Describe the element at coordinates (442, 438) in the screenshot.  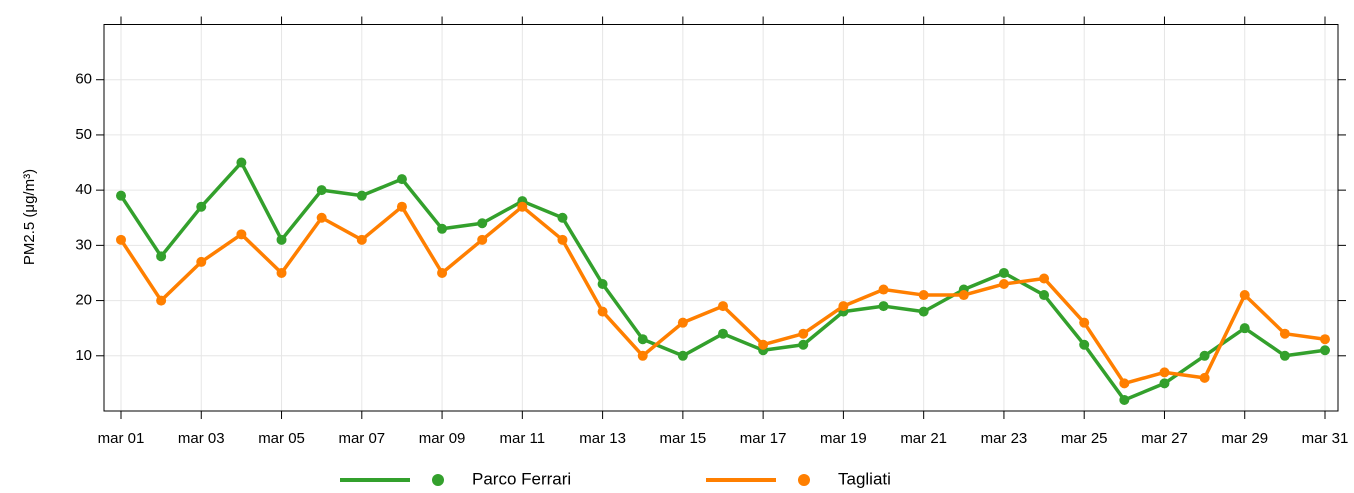
I see `x-tick-label: mar 09` at that location.